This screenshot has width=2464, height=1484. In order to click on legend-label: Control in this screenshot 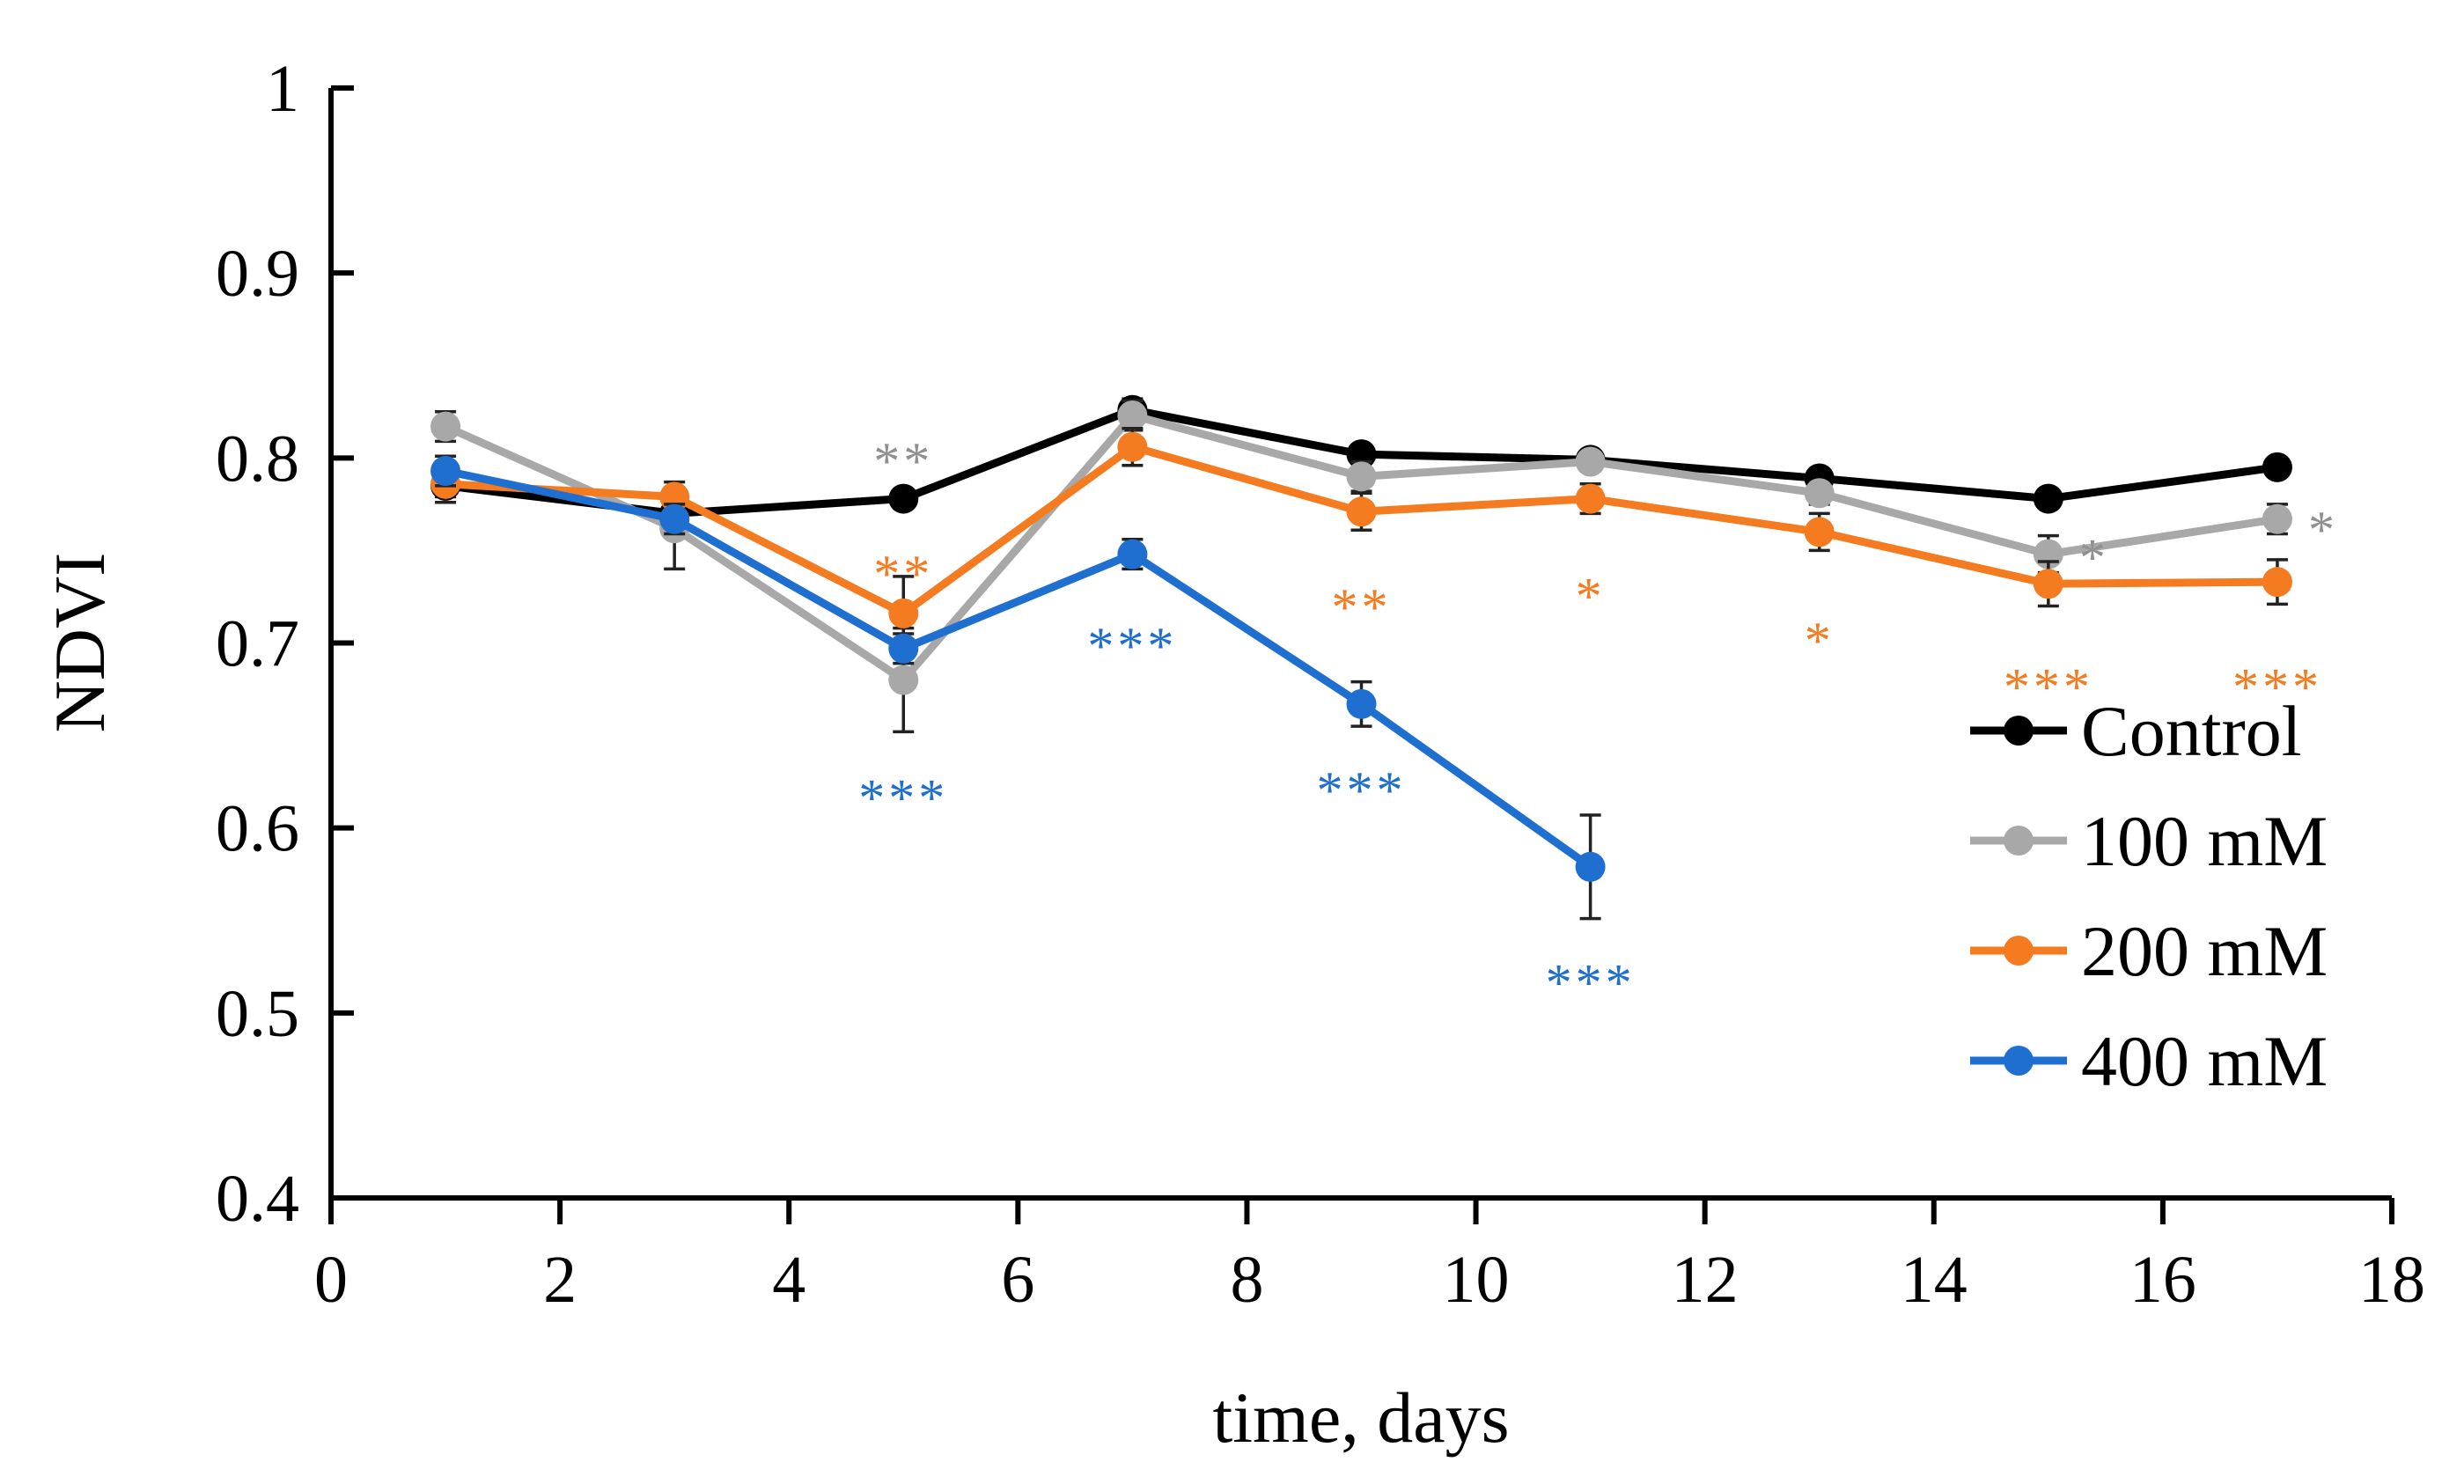, I will do `click(2191, 731)`.